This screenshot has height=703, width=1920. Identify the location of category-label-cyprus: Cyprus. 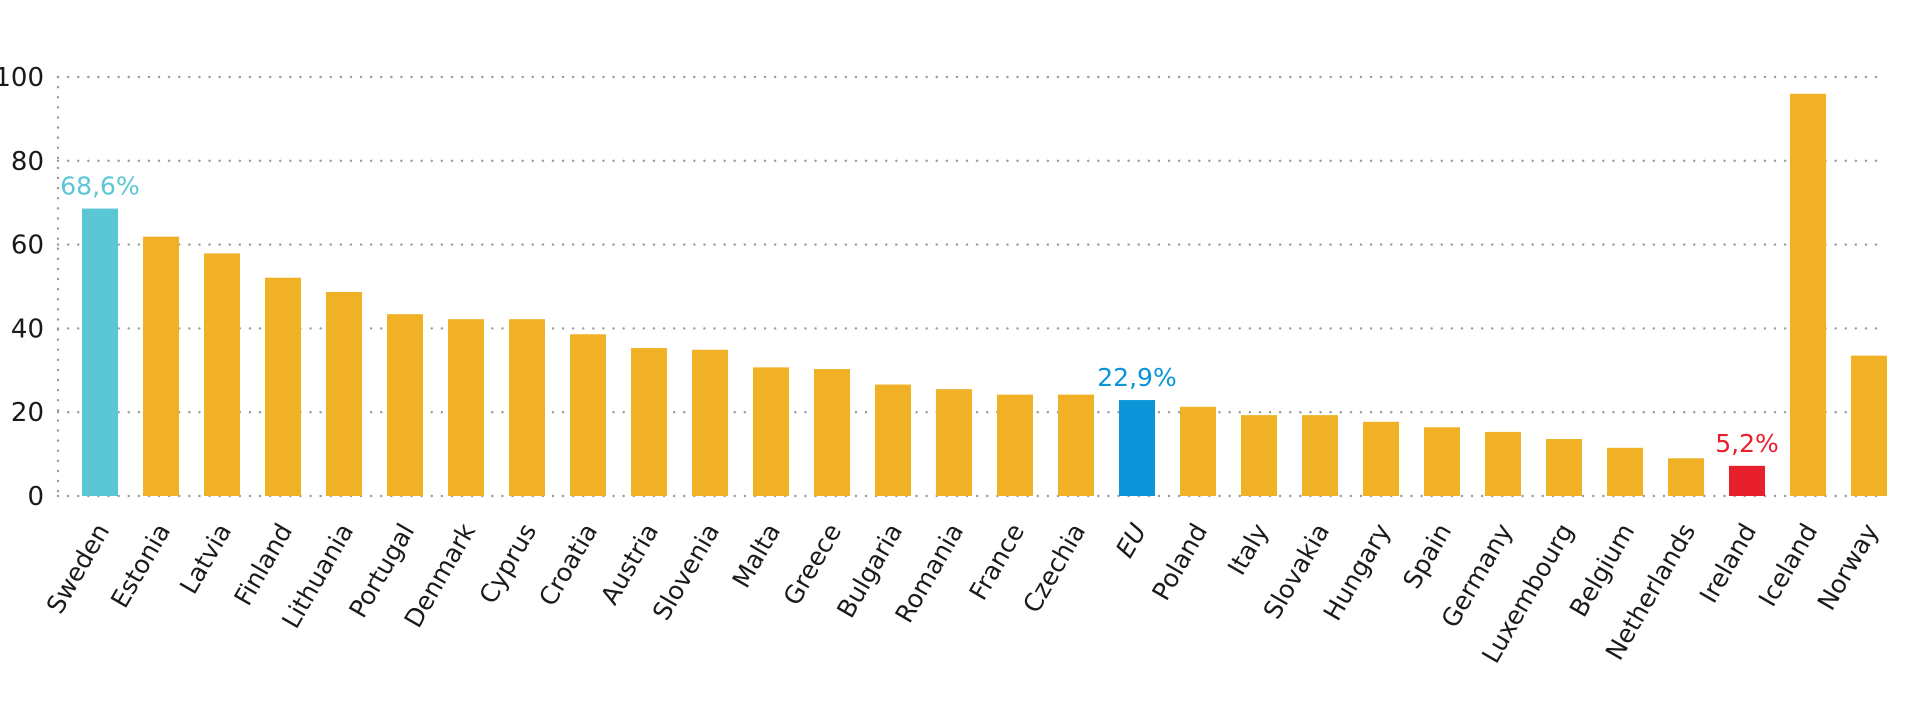
(507, 564).